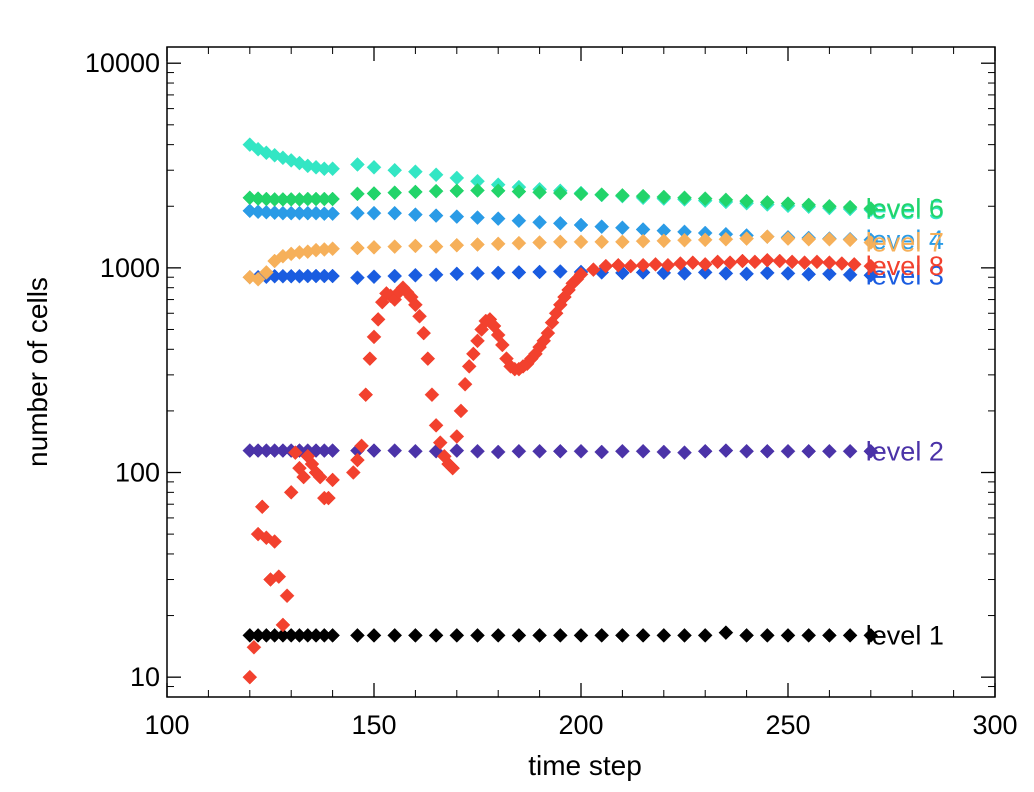 This screenshot has height=792, width=1034. Describe the element at coordinates (905, 210) in the screenshot. I see `series-label: level 5` at that location.